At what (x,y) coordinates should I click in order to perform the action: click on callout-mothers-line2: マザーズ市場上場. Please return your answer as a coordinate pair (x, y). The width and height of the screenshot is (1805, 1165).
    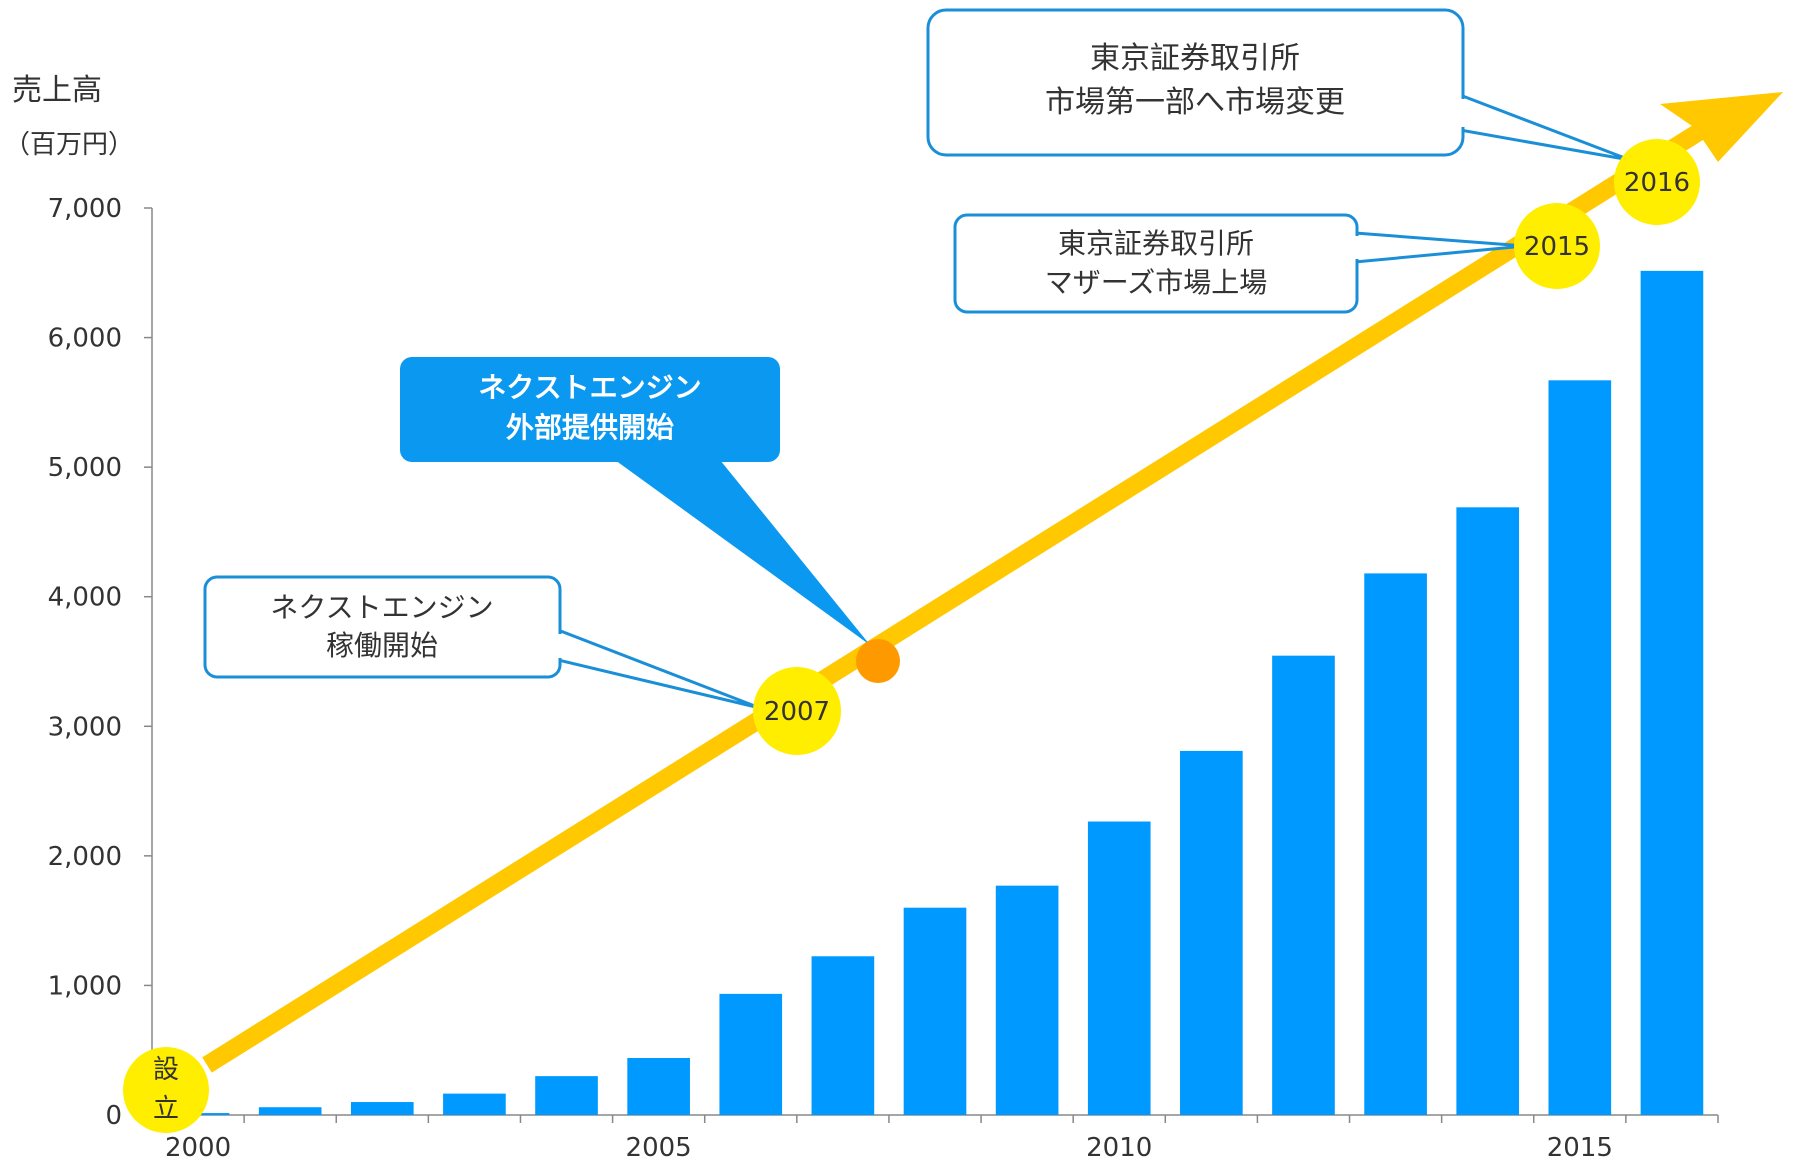
    Looking at the image, I should click on (1156, 282).